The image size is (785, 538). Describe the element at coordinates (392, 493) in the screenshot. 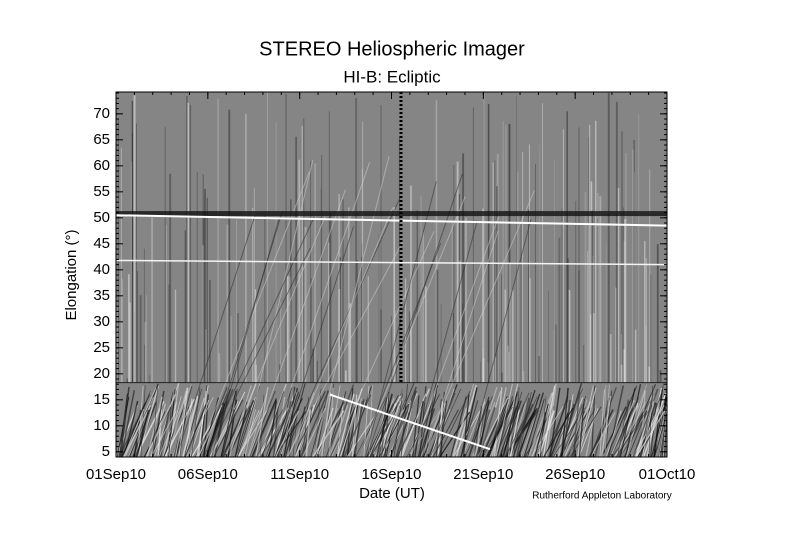

I see `x-axis-label: Date (UT)` at that location.